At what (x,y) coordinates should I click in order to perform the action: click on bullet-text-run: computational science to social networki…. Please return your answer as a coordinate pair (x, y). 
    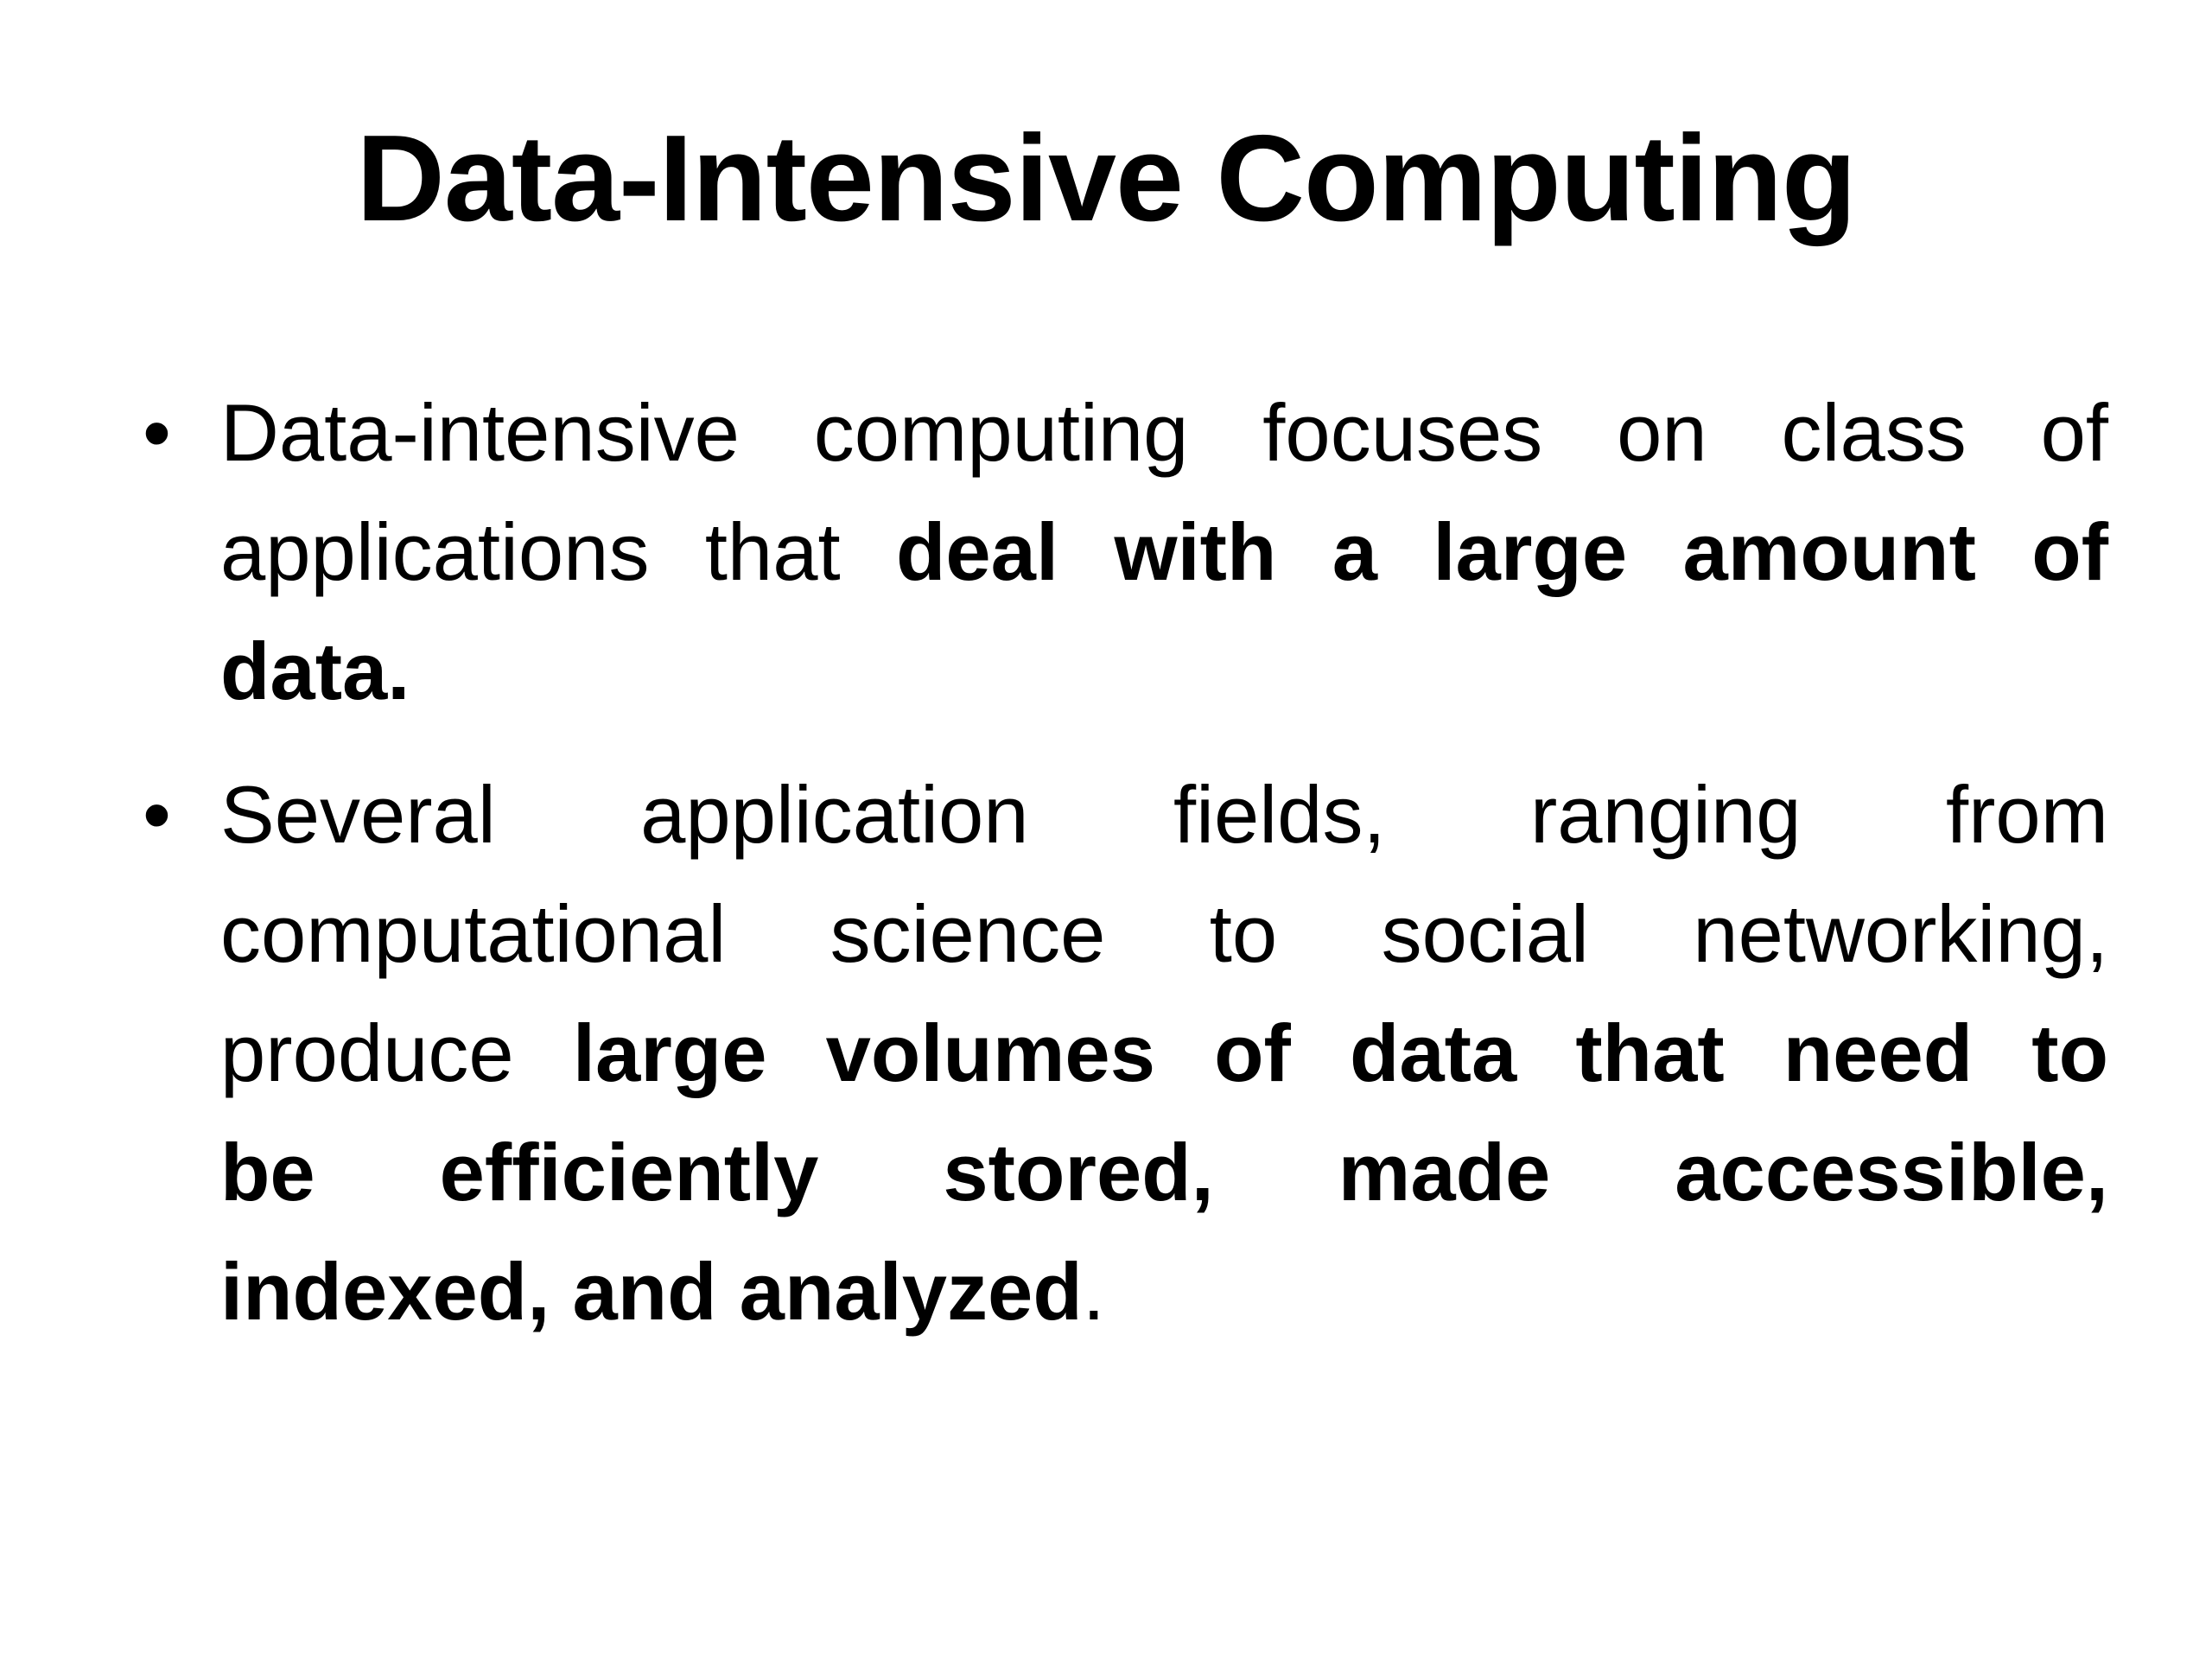
    Looking at the image, I should click on (1164, 933).